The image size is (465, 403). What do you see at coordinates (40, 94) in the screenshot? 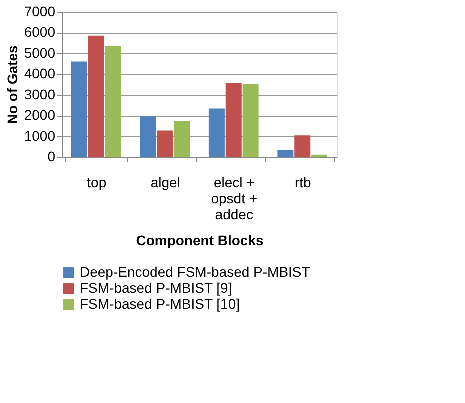
I see `y-tick-label: 3000` at bounding box center [40, 94].